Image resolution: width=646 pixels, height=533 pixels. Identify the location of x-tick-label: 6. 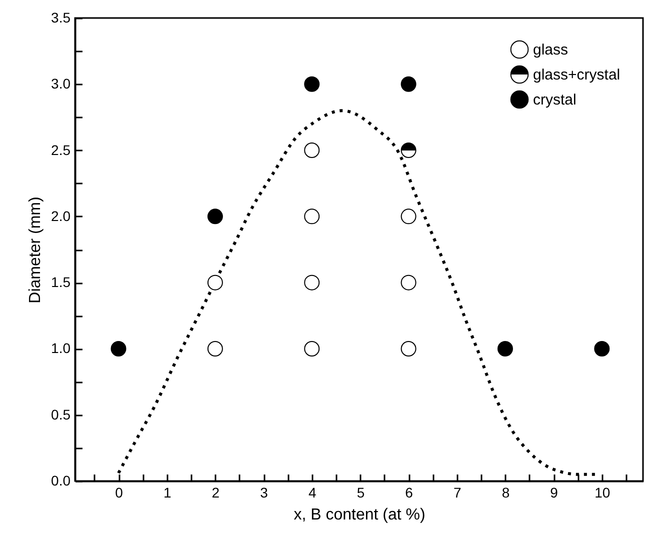
(409, 492).